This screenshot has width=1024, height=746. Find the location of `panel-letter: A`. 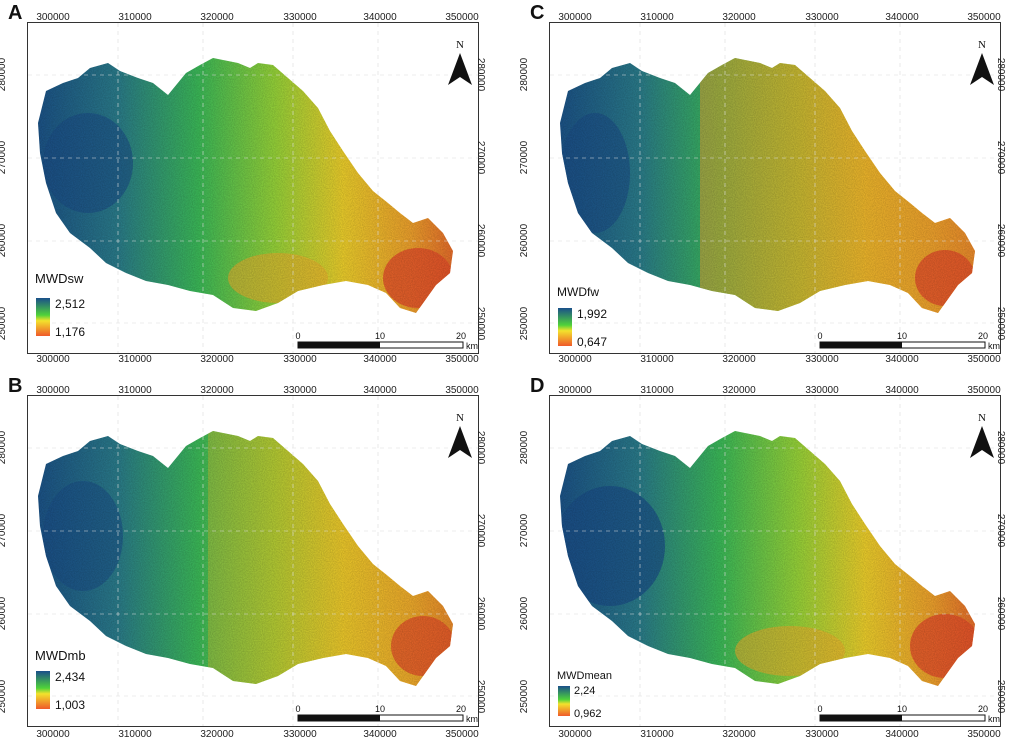

panel-letter: A is located at coordinates (15, 13).